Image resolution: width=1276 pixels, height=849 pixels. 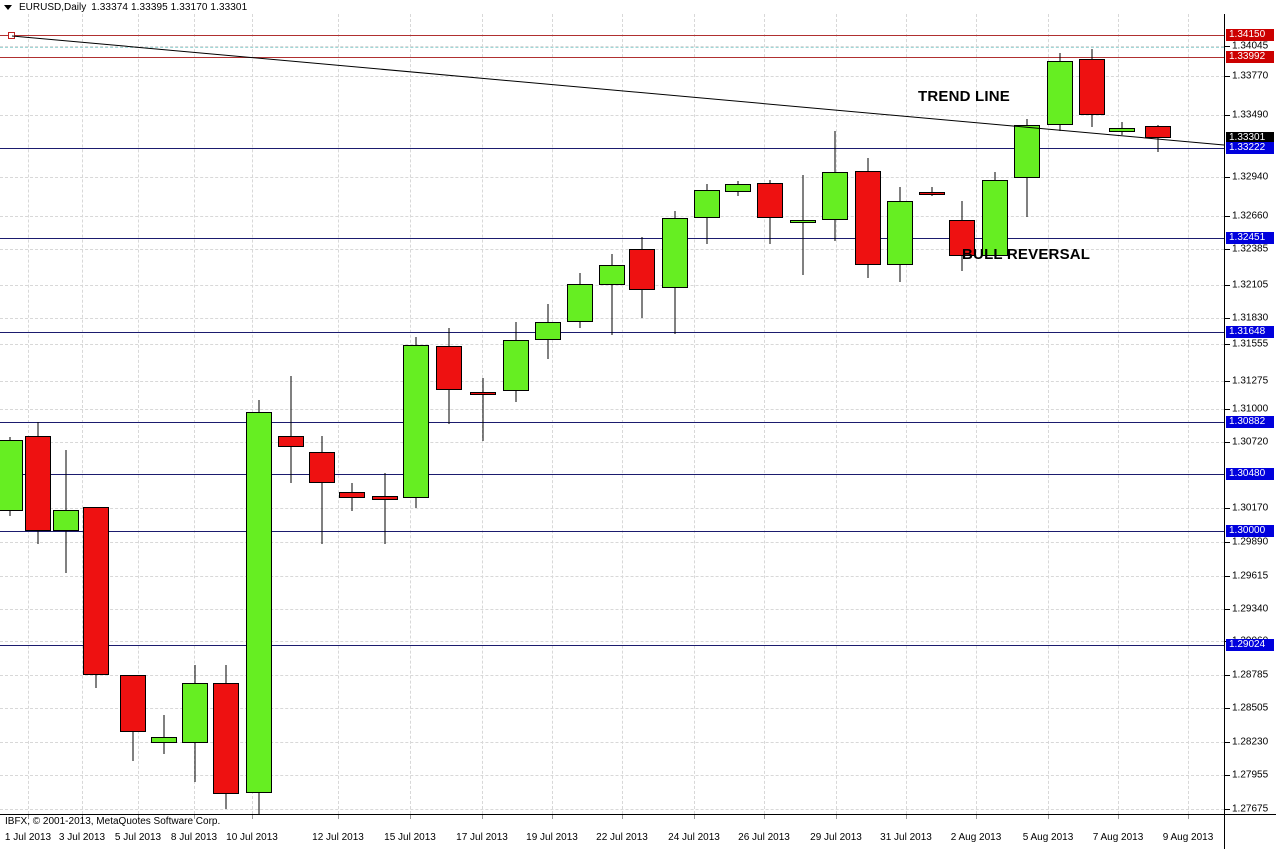 I want to click on trend-line-label: TREND LINE, so click(x=964, y=96).